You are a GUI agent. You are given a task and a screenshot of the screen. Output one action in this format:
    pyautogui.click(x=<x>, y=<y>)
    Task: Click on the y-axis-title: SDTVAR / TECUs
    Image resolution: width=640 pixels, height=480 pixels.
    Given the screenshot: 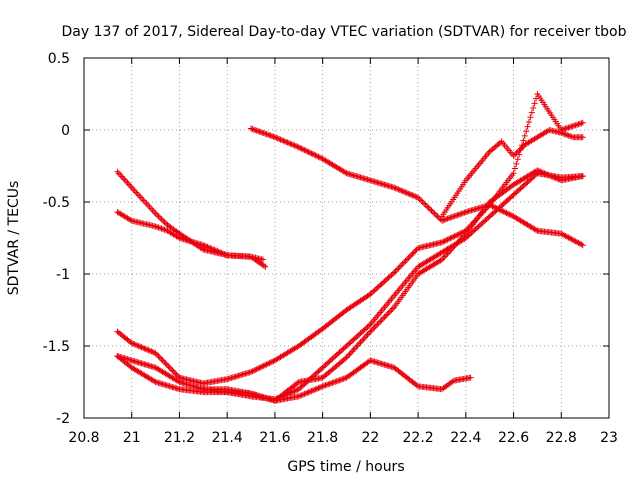 What is the action you would take?
    pyautogui.click(x=14, y=238)
    